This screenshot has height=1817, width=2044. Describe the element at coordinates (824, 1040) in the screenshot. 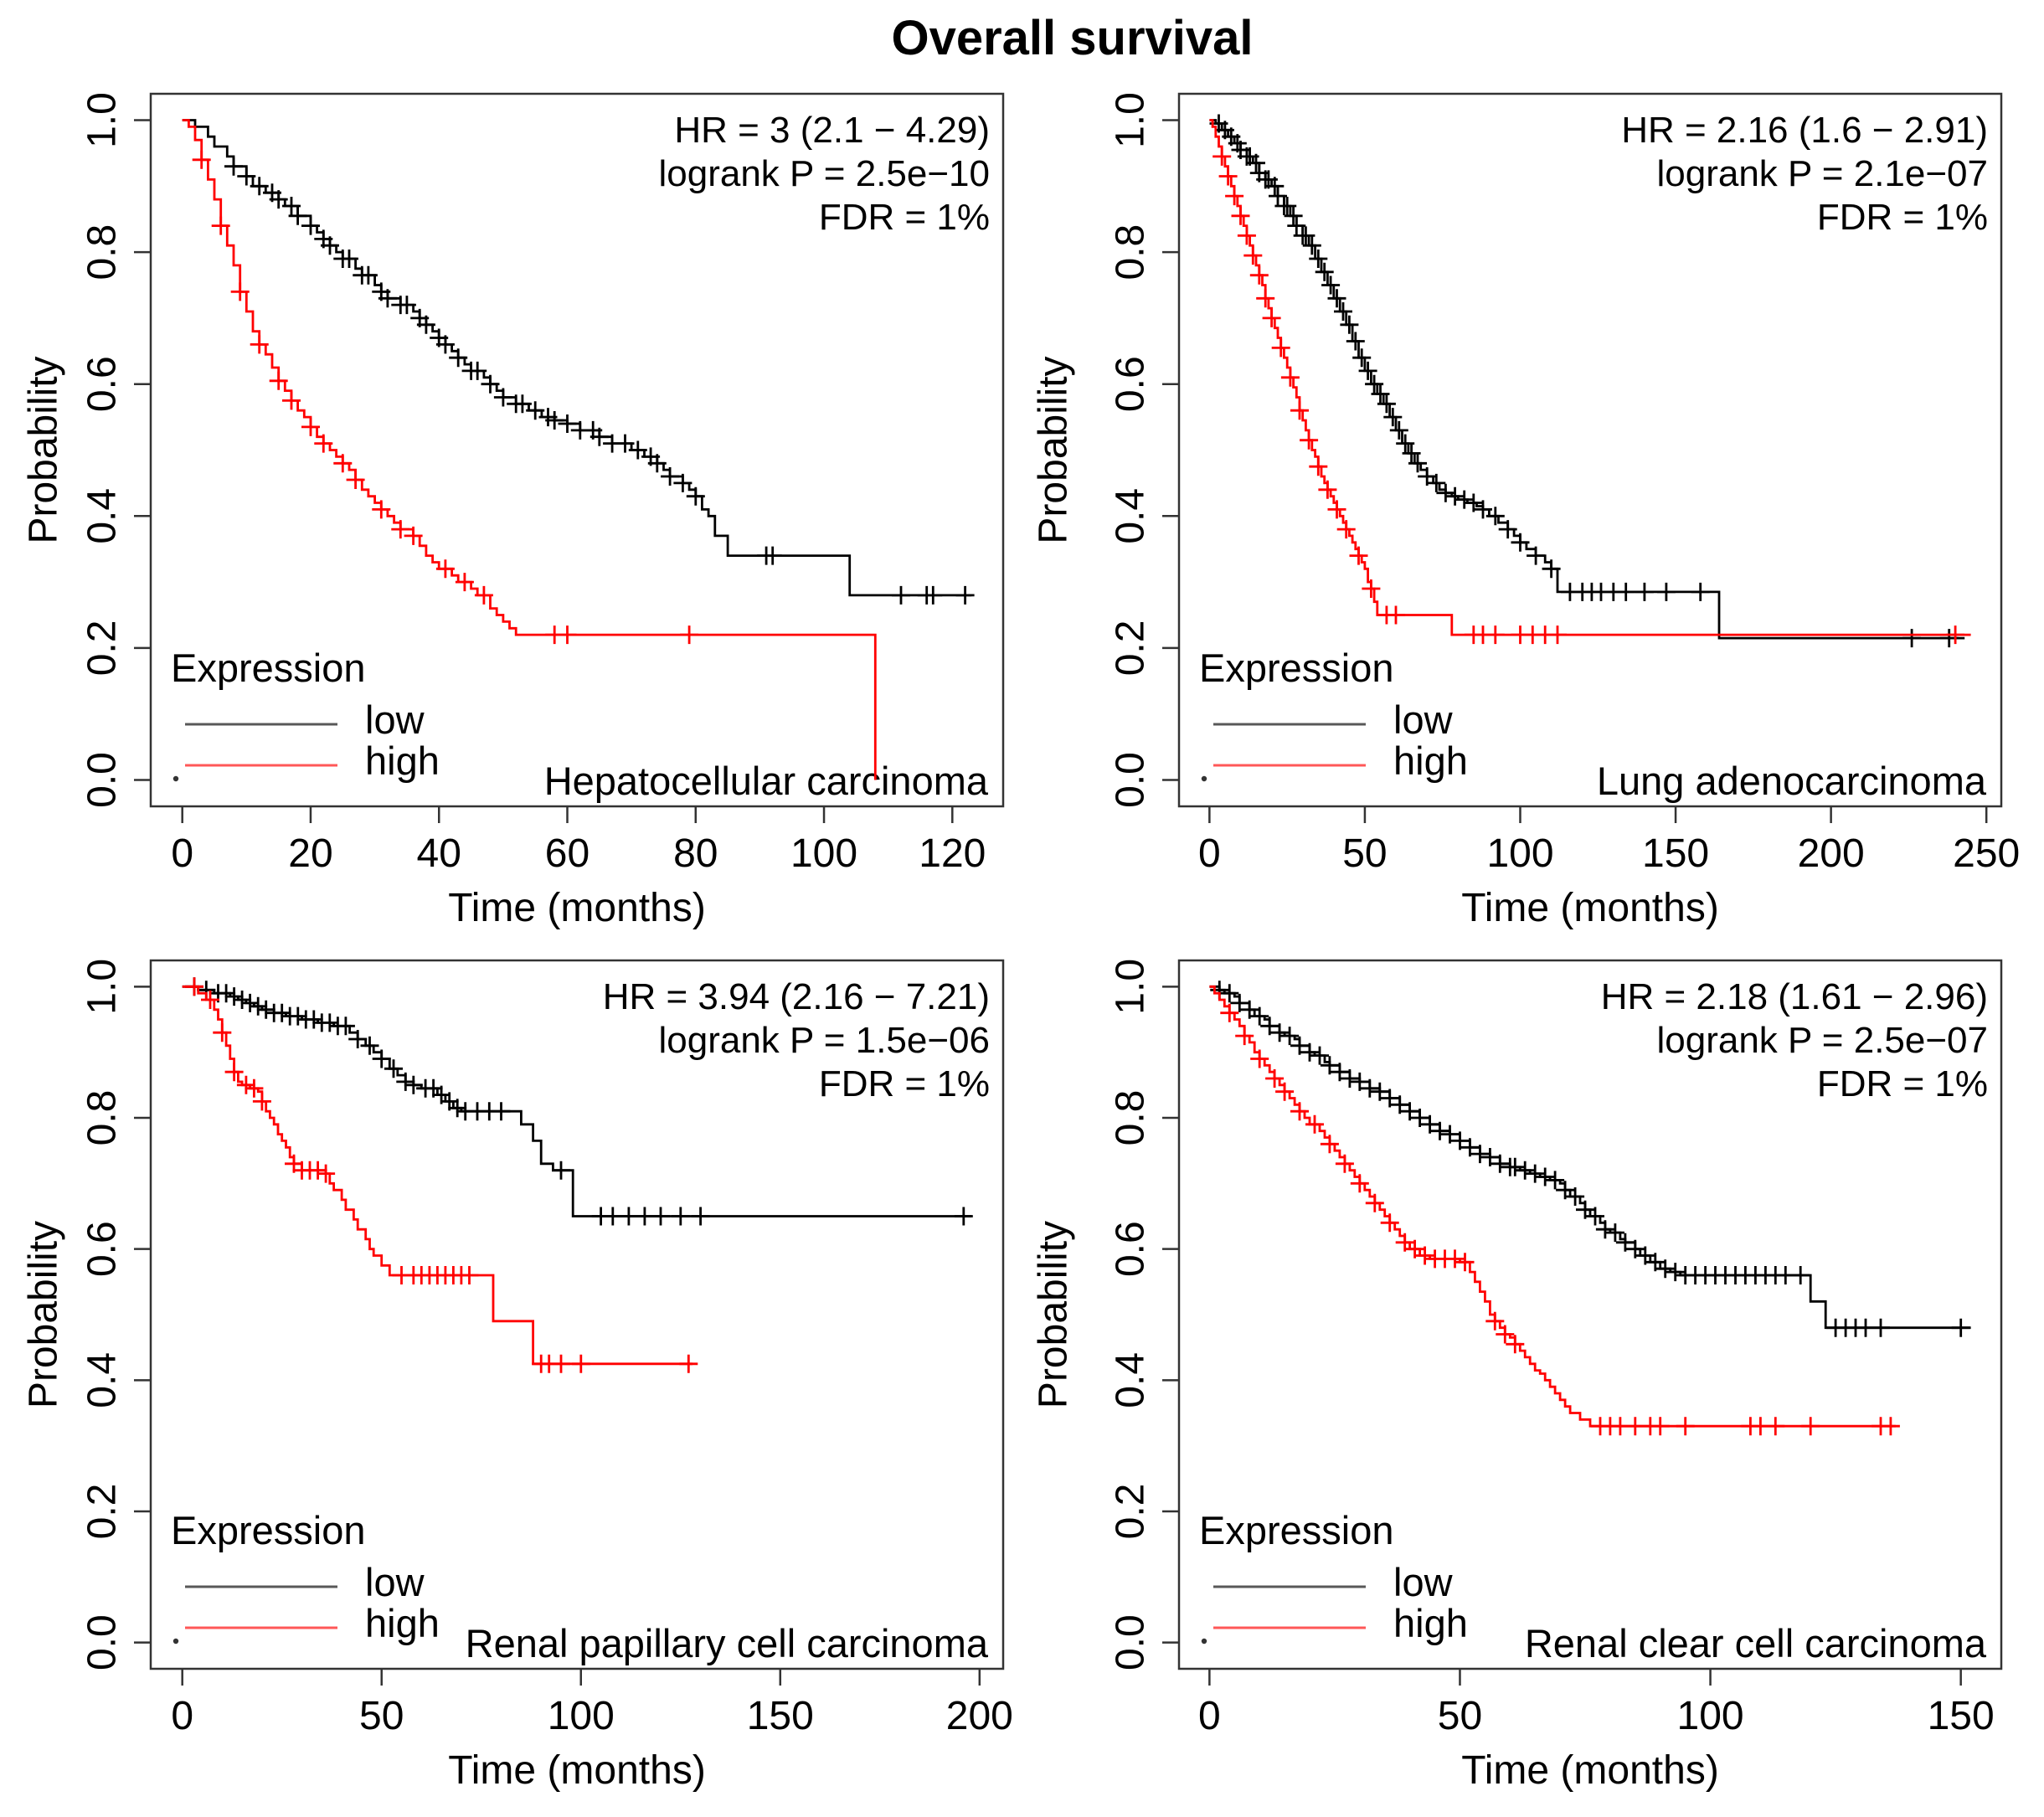

I see `stat-logrank: logrank P = 1.5e−06` at that location.